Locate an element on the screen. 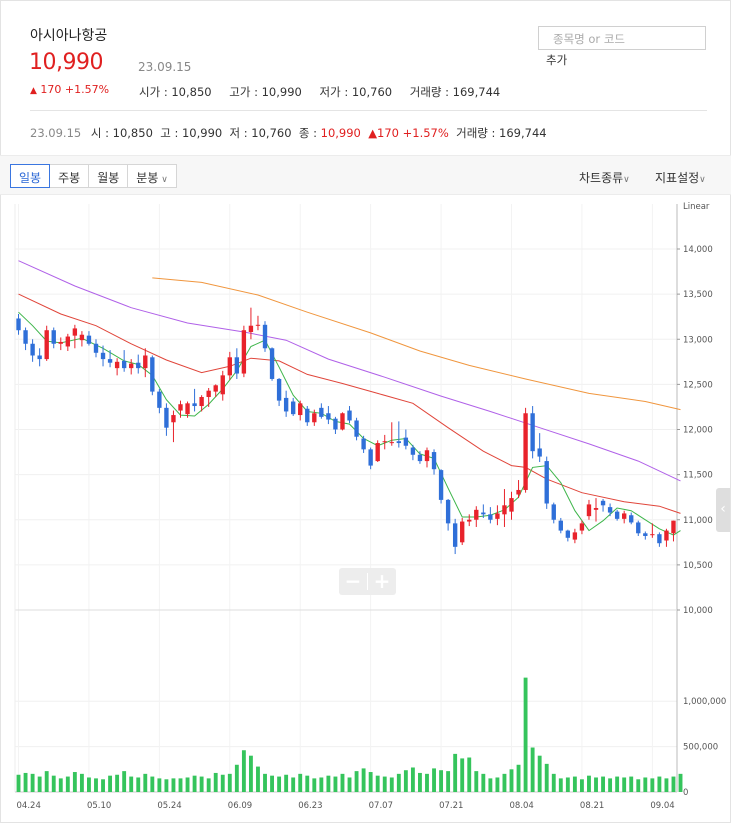  x-tick-label: 07.07 is located at coordinates (381, 806).